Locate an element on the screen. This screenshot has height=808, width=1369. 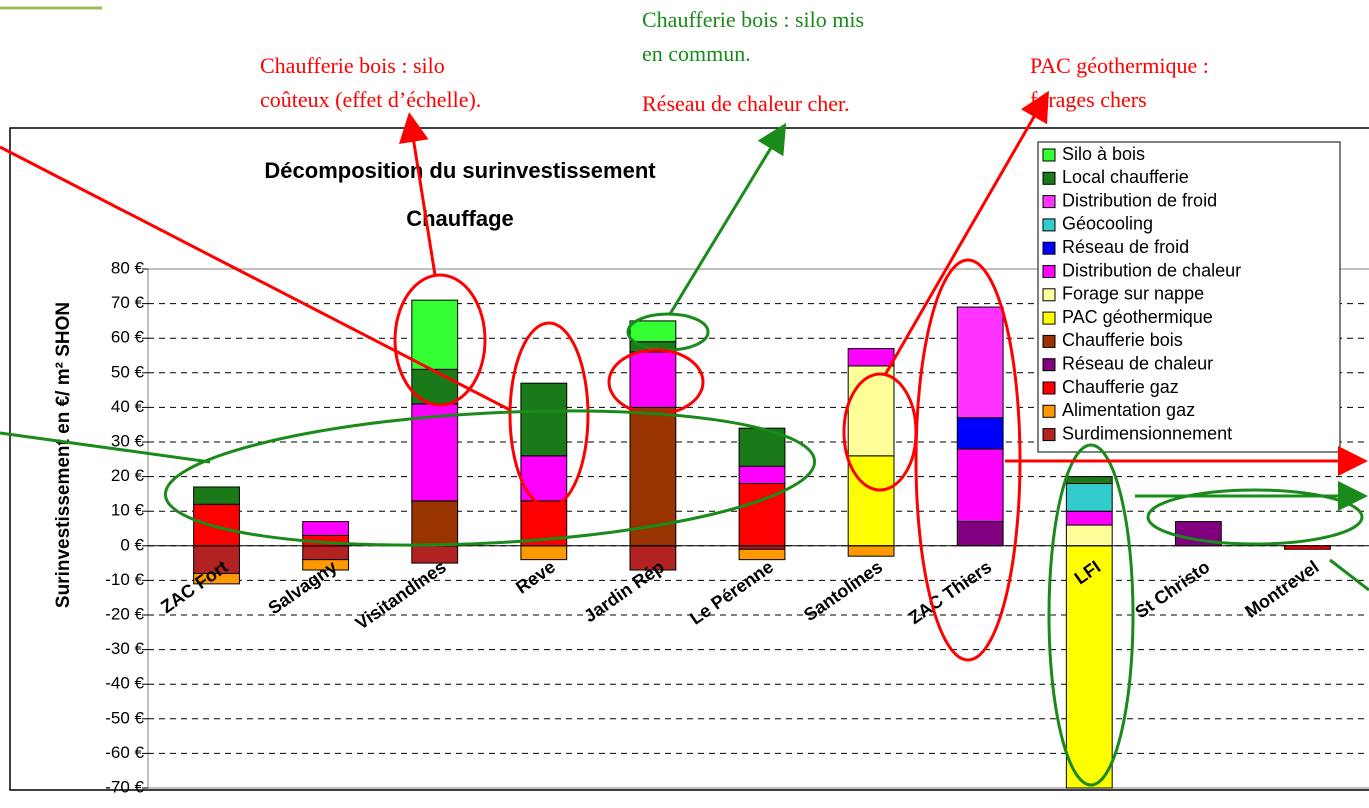
legend-label: Géocooling is located at coordinates (1107, 224).